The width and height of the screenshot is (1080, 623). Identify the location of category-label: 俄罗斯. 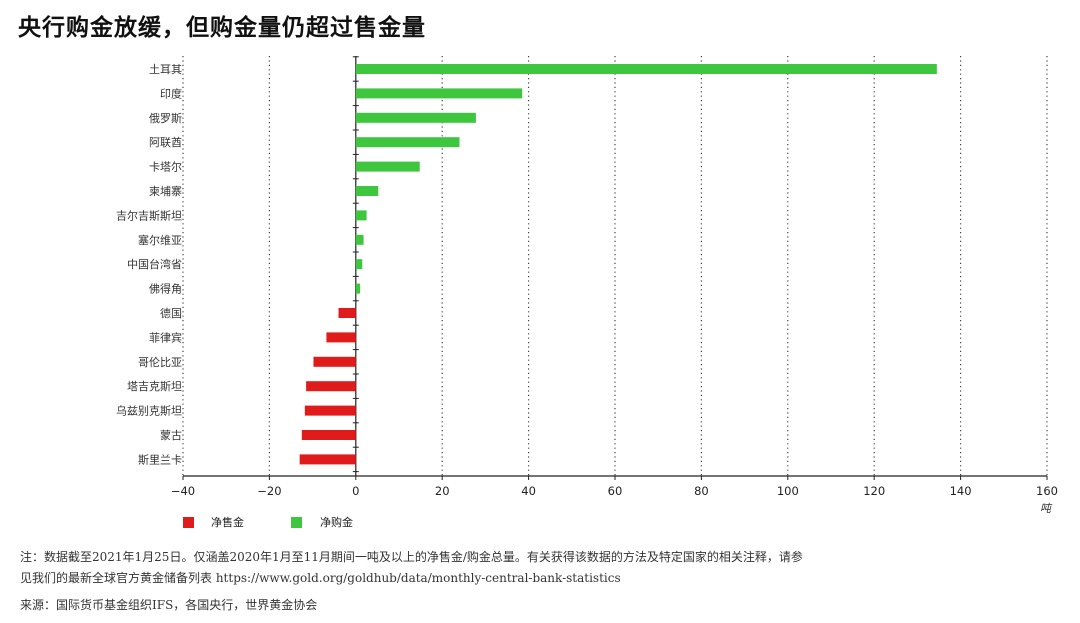
(165, 118).